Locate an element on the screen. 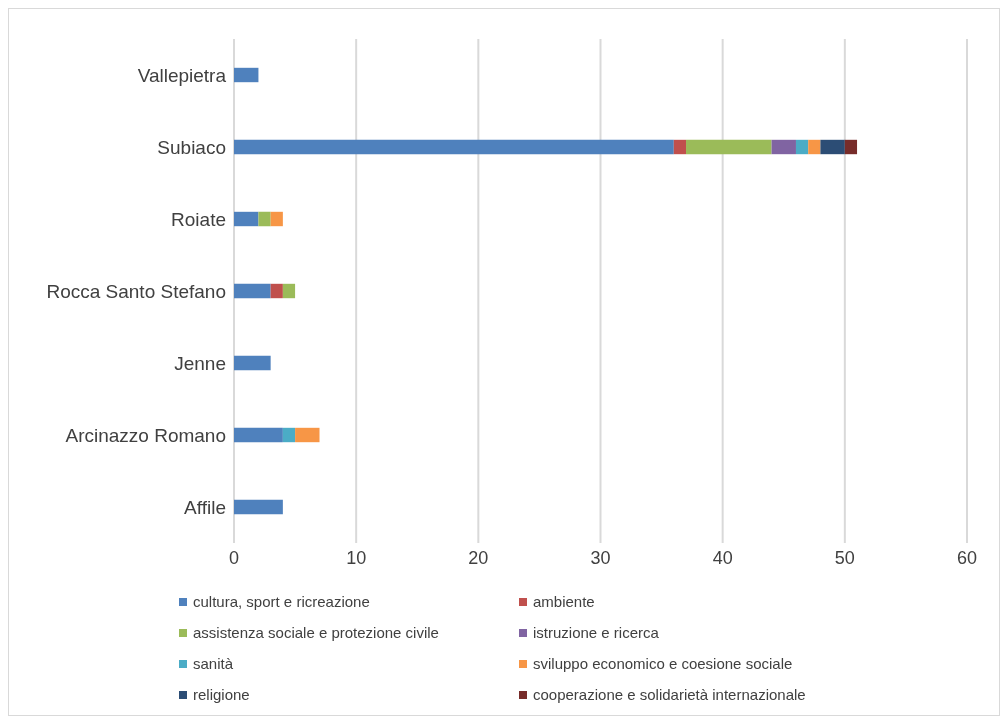 This screenshot has height=724, width=1004. y-tick-label: Roiate is located at coordinates (198, 219).